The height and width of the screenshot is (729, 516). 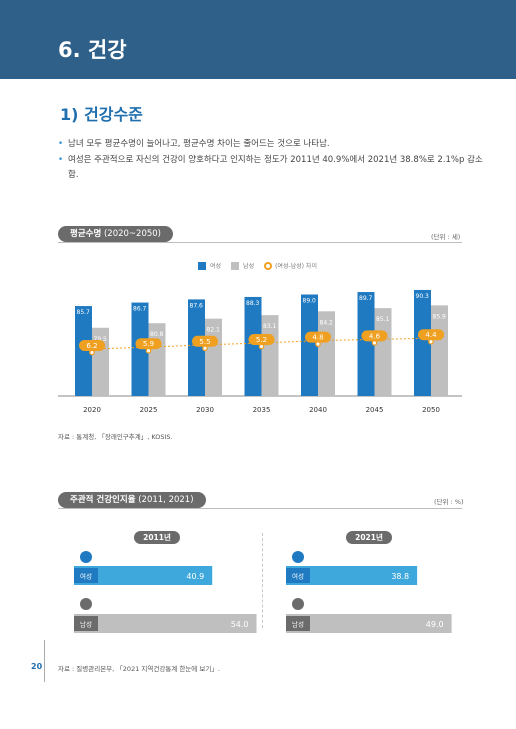 I want to click on diff-label: 4.4, so click(x=431, y=335).